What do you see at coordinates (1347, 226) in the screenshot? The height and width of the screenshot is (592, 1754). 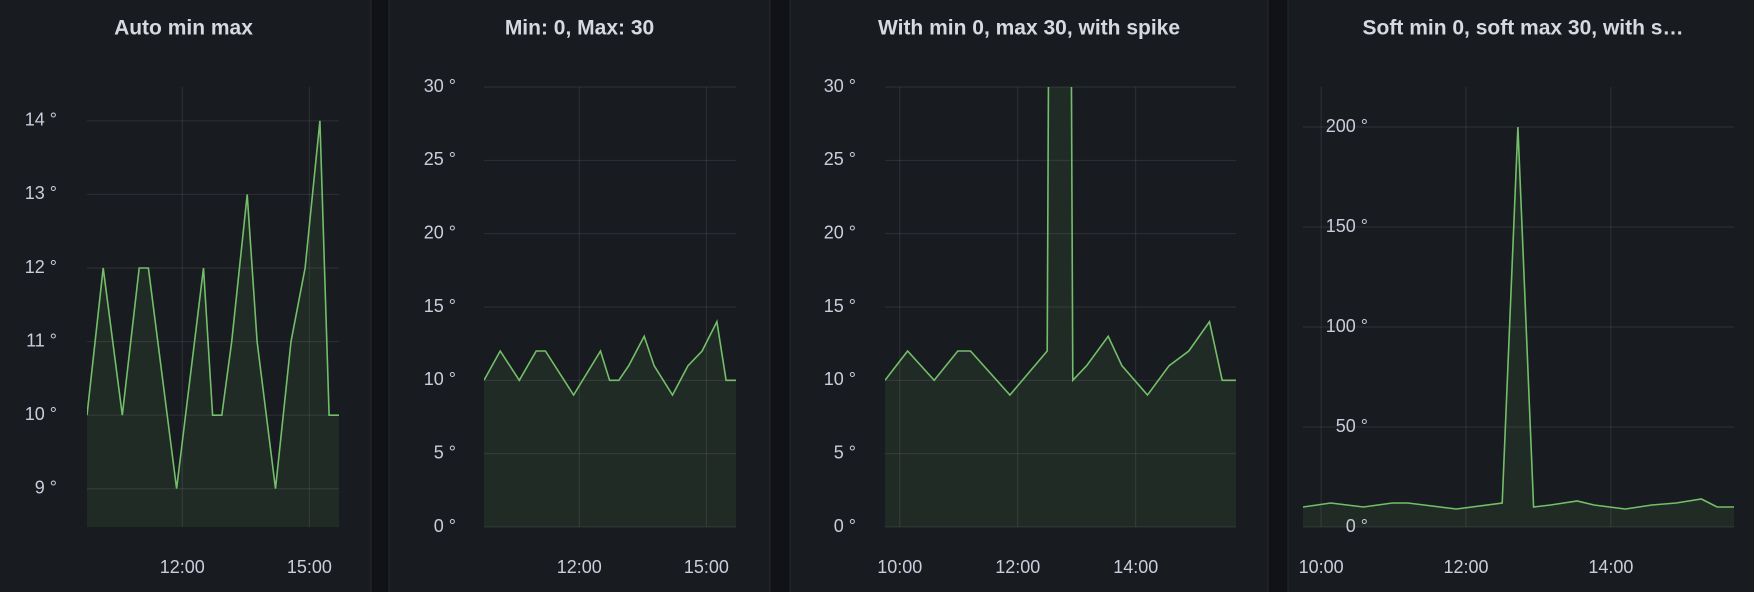 I see `y-tick-label: 150 °` at bounding box center [1347, 226].